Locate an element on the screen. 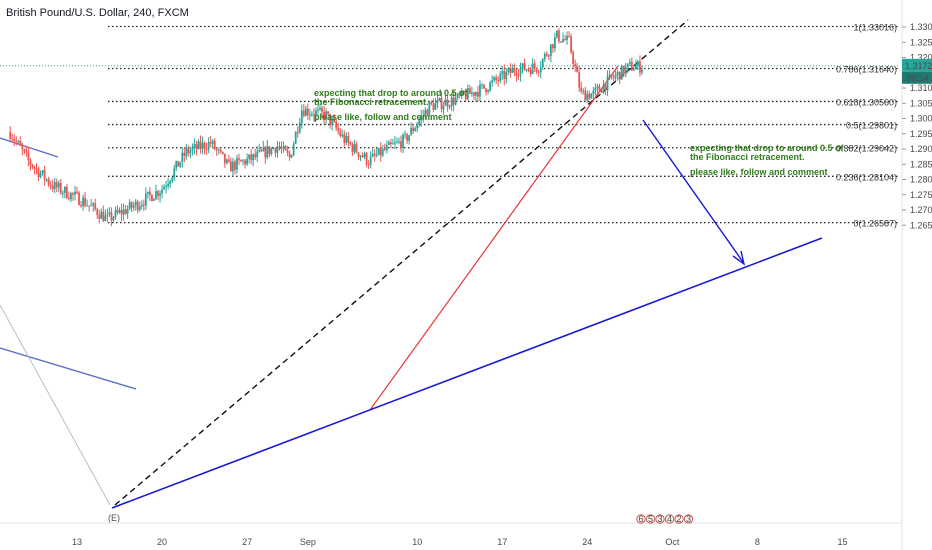  price-tick-label: 1.27500 is located at coordinates (921, 195).